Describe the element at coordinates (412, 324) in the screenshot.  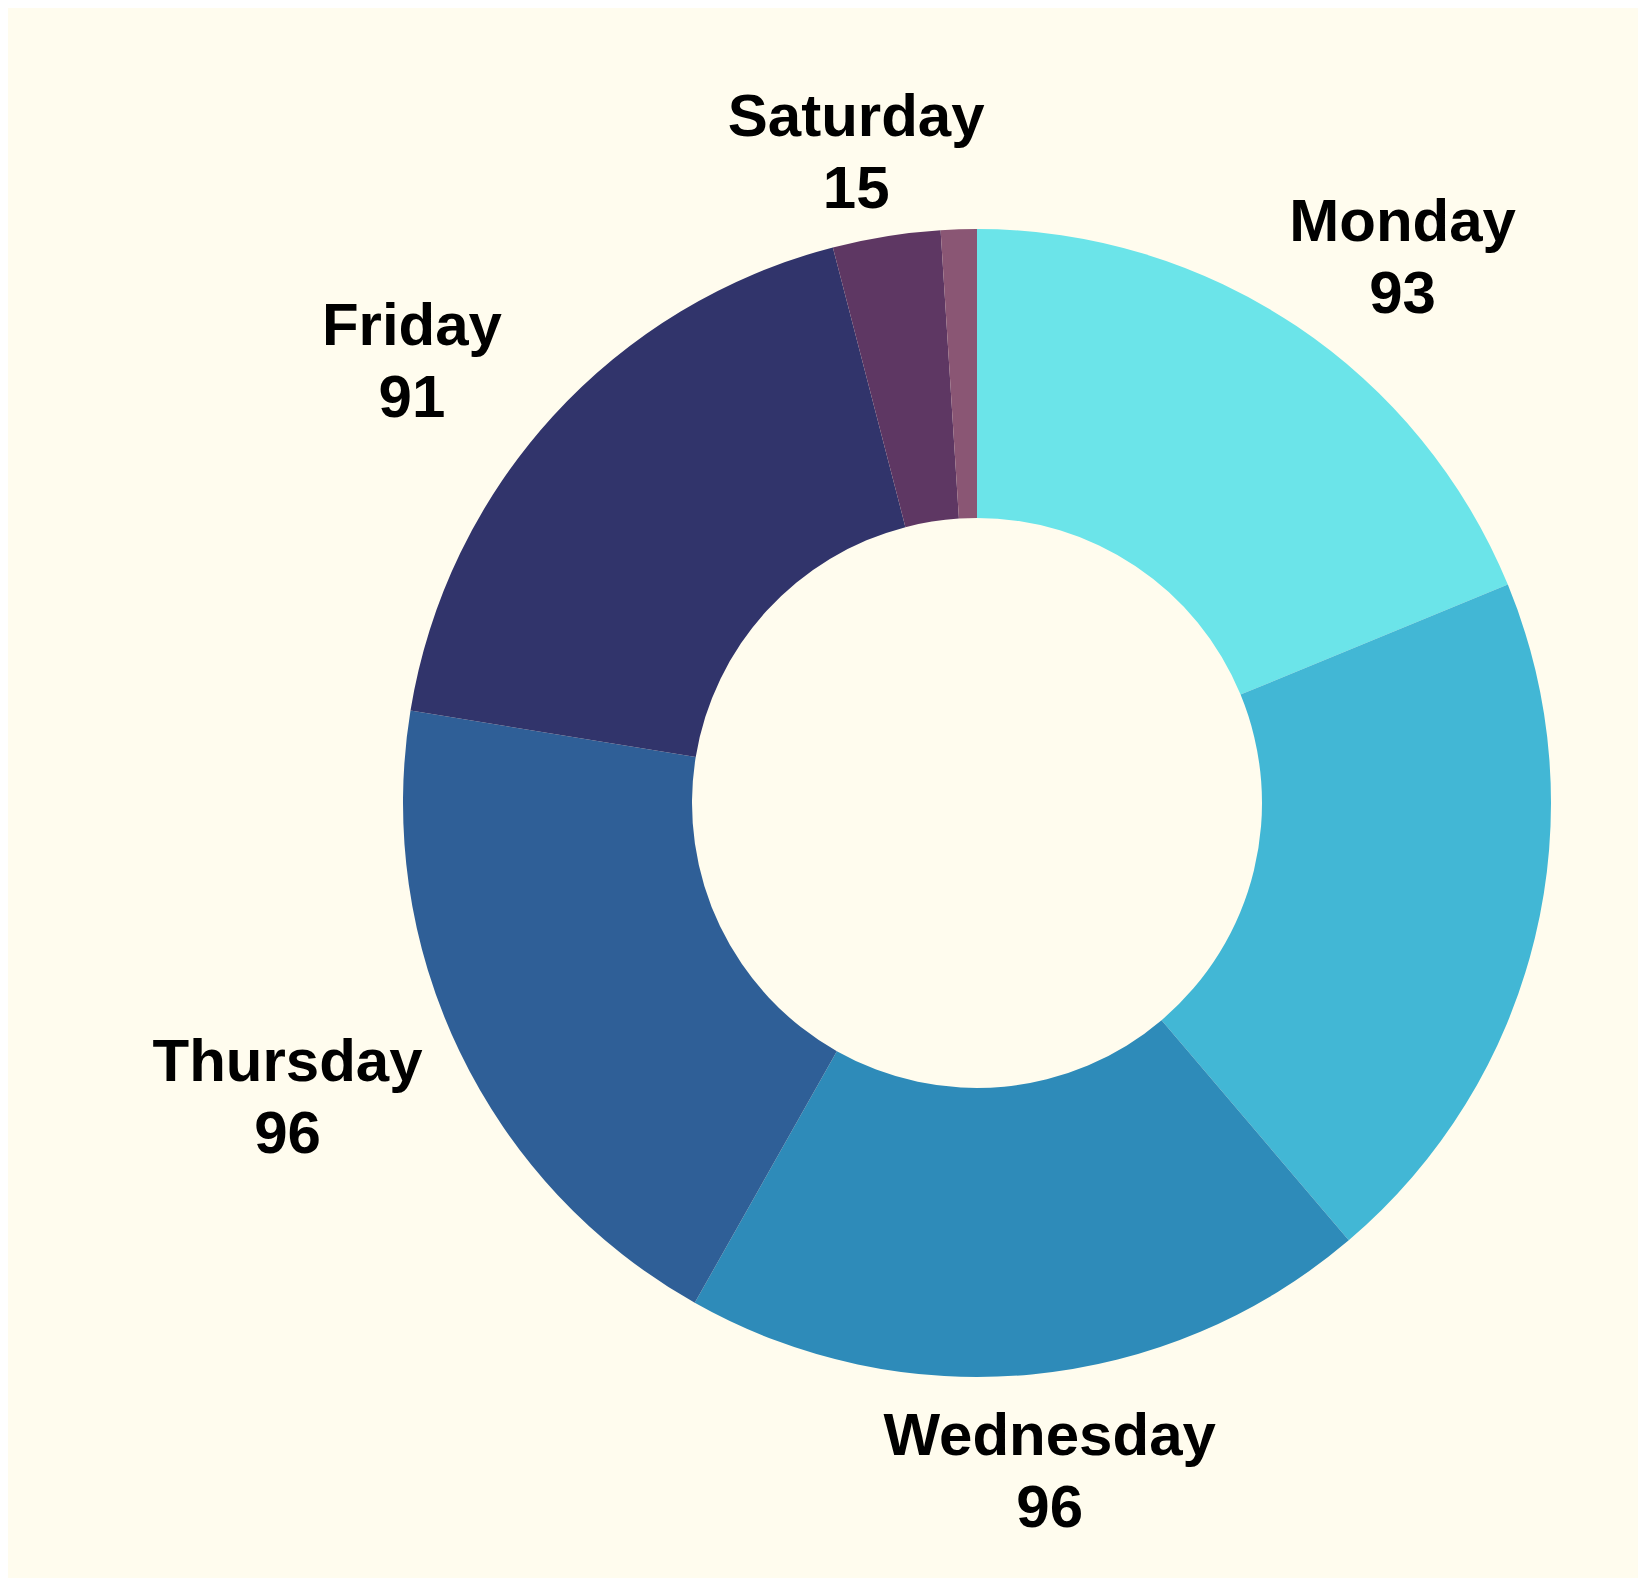
I see `slice-label: Friday` at that location.